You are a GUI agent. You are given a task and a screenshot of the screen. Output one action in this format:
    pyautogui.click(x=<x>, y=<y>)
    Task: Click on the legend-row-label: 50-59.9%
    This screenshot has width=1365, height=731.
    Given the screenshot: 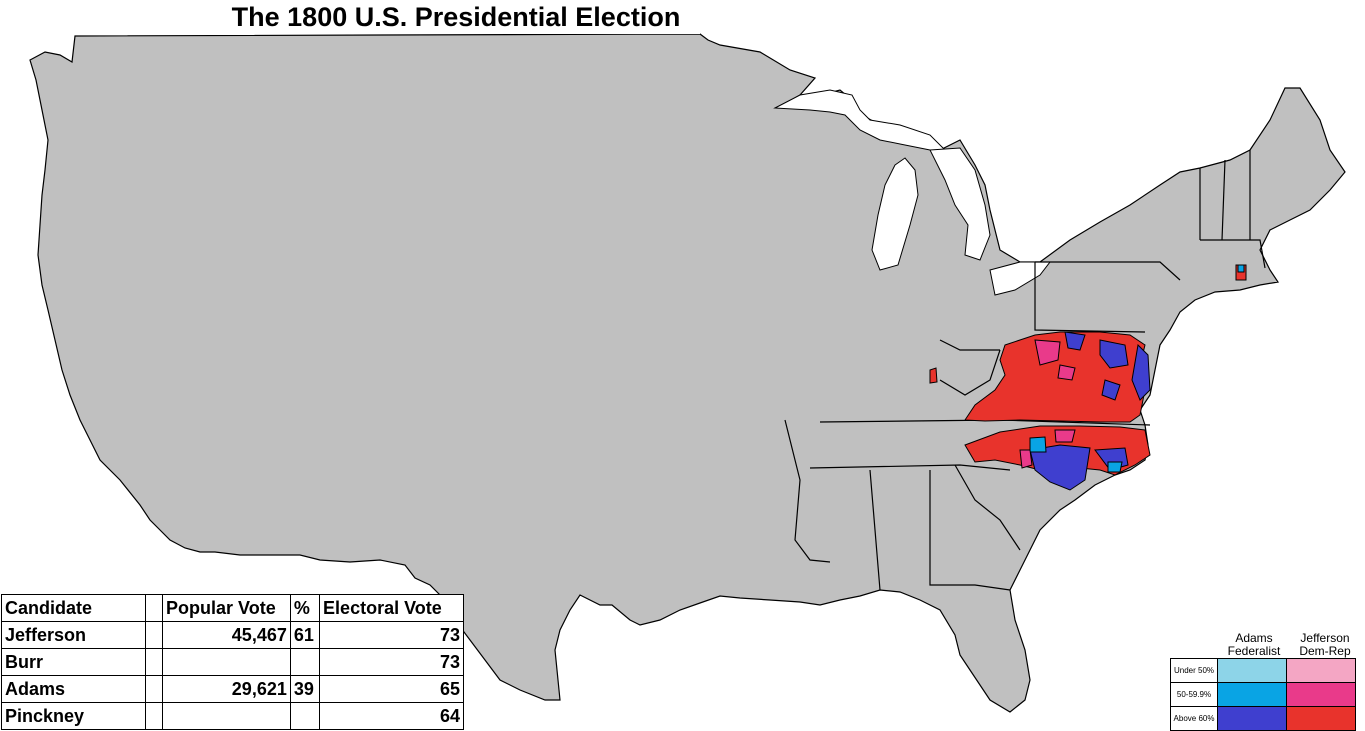 What is the action you would take?
    pyautogui.click(x=1194, y=694)
    